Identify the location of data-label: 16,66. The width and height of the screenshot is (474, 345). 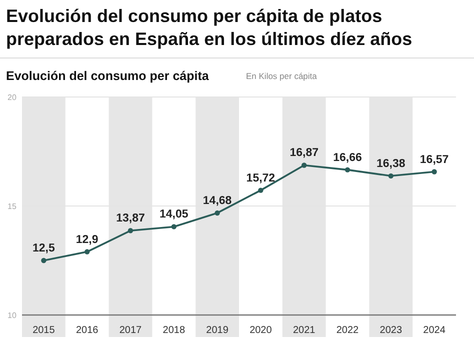
(347, 158).